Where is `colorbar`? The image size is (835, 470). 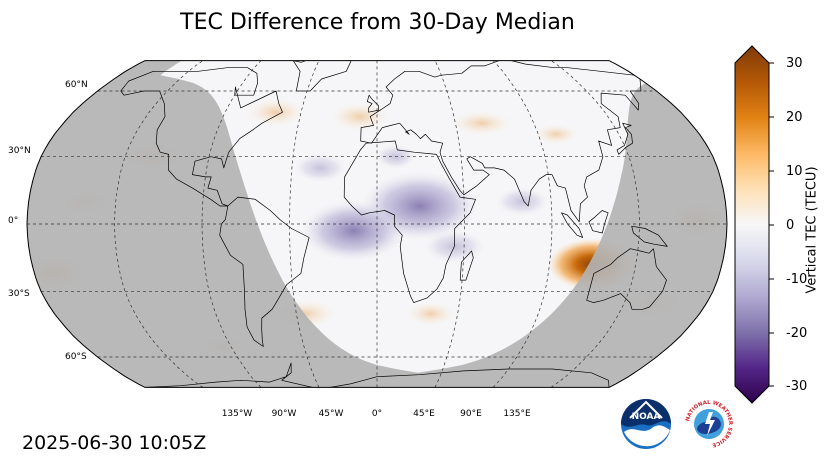 colorbar is located at coordinates (754, 224).